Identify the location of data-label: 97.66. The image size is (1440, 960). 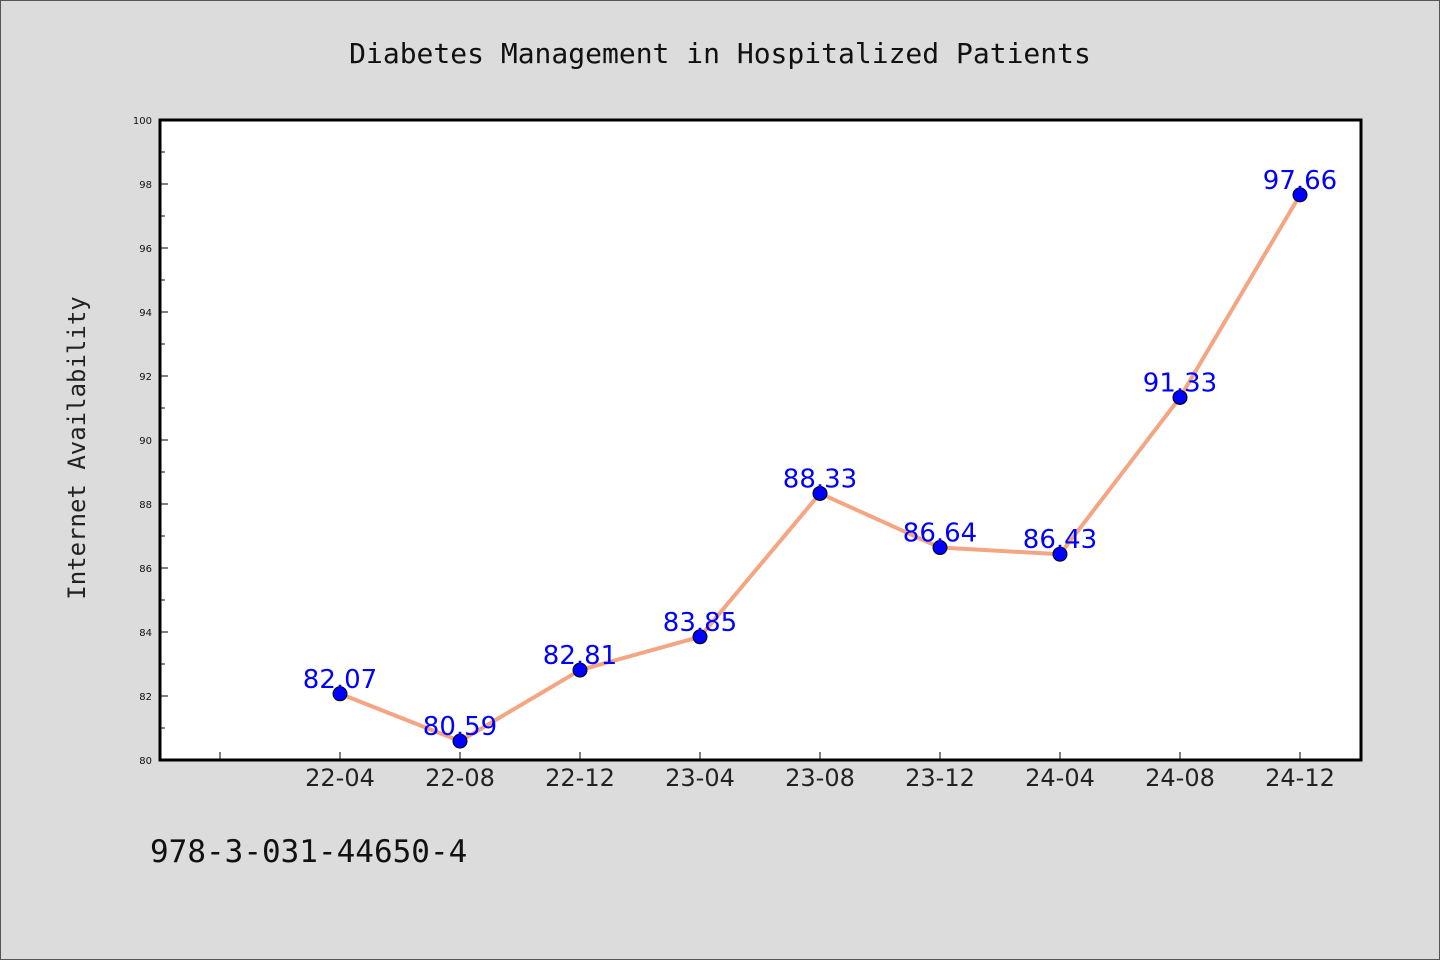
(1300, 181).